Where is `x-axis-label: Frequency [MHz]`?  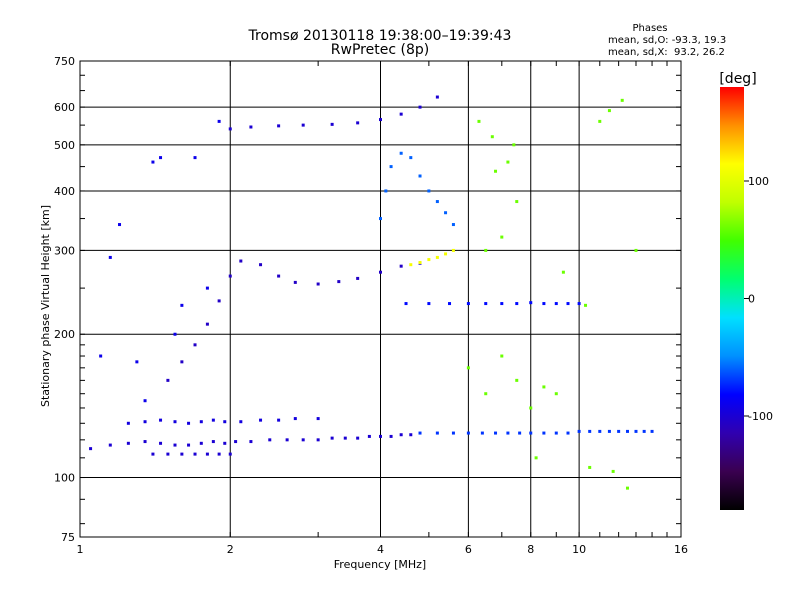
x-axis-label: Frequency [MHz] is located at coordinates (380, 564).